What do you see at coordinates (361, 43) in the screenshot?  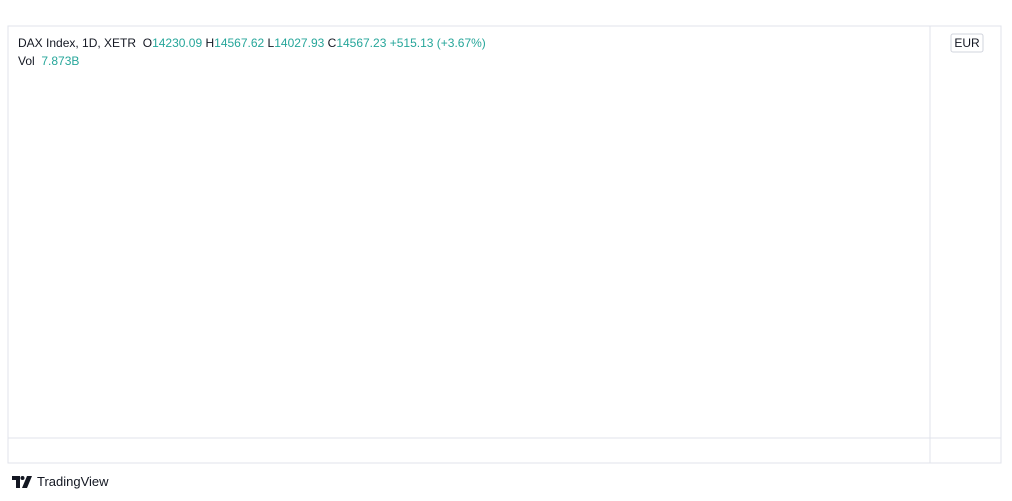 I see `ohlc-value: 14567.23` at bounding box center [361, 43].